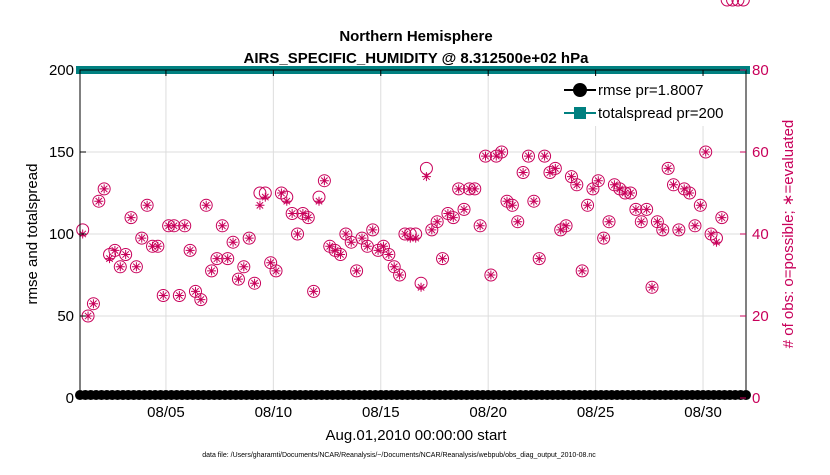  Describe the element at coordinates (580, 113) in the screenshot. I see `legend-totalspread-marker` at that location.